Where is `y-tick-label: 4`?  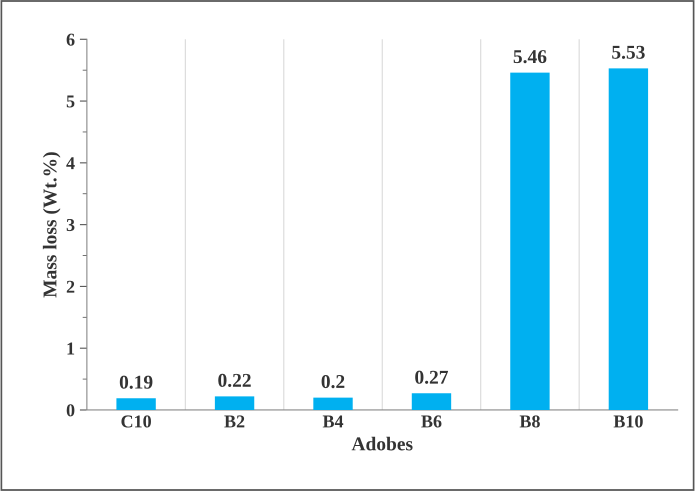 y-tick-label: 4 is located at coordinates (70, 163).